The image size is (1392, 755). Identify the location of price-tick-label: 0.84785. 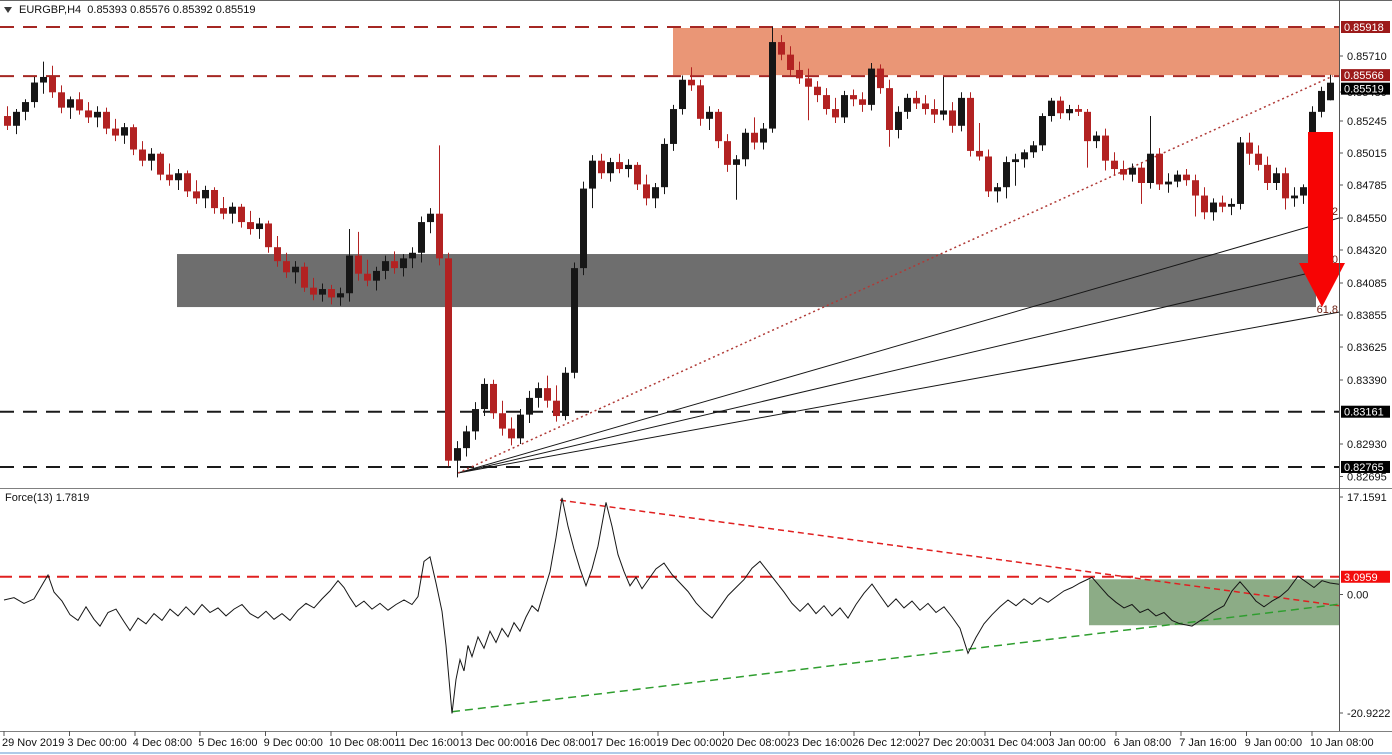
(1367, 186).